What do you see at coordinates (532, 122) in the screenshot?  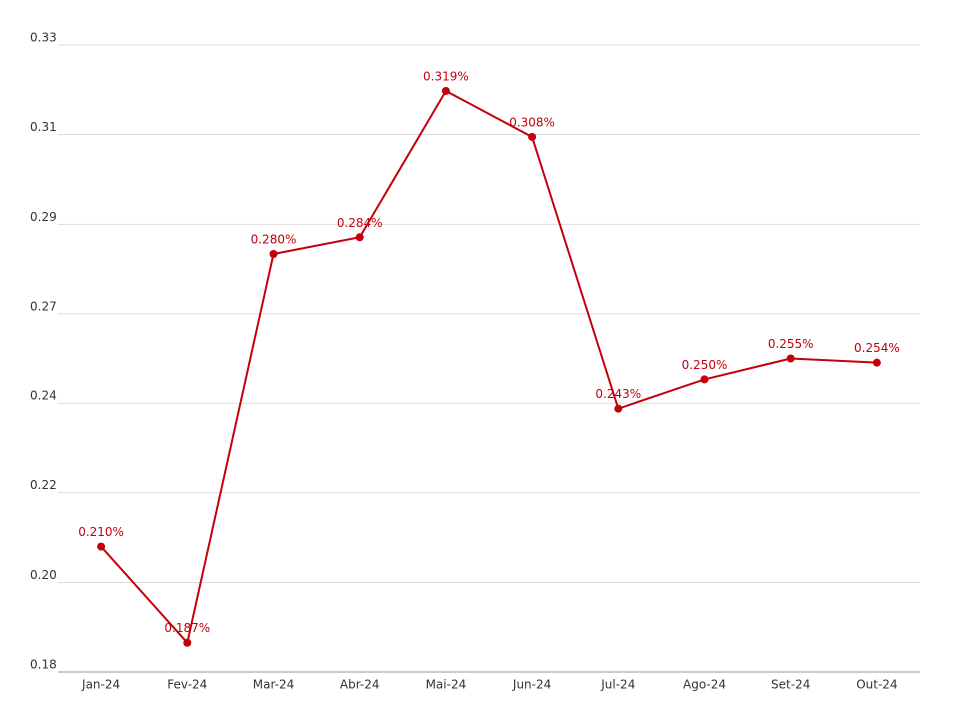 I see `data-label: 0.308%` at bounding box center [532, 122].